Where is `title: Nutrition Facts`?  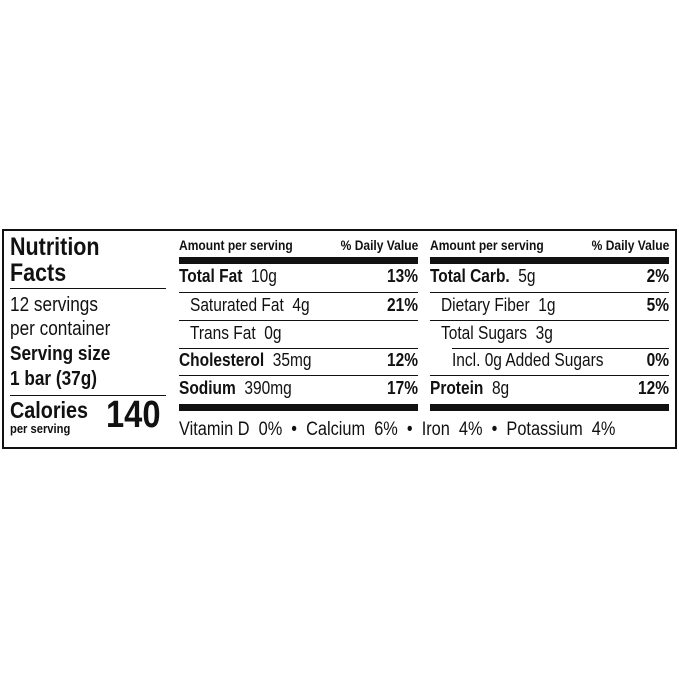 title: Nutrition Facts is located at coordinates (62, 260).